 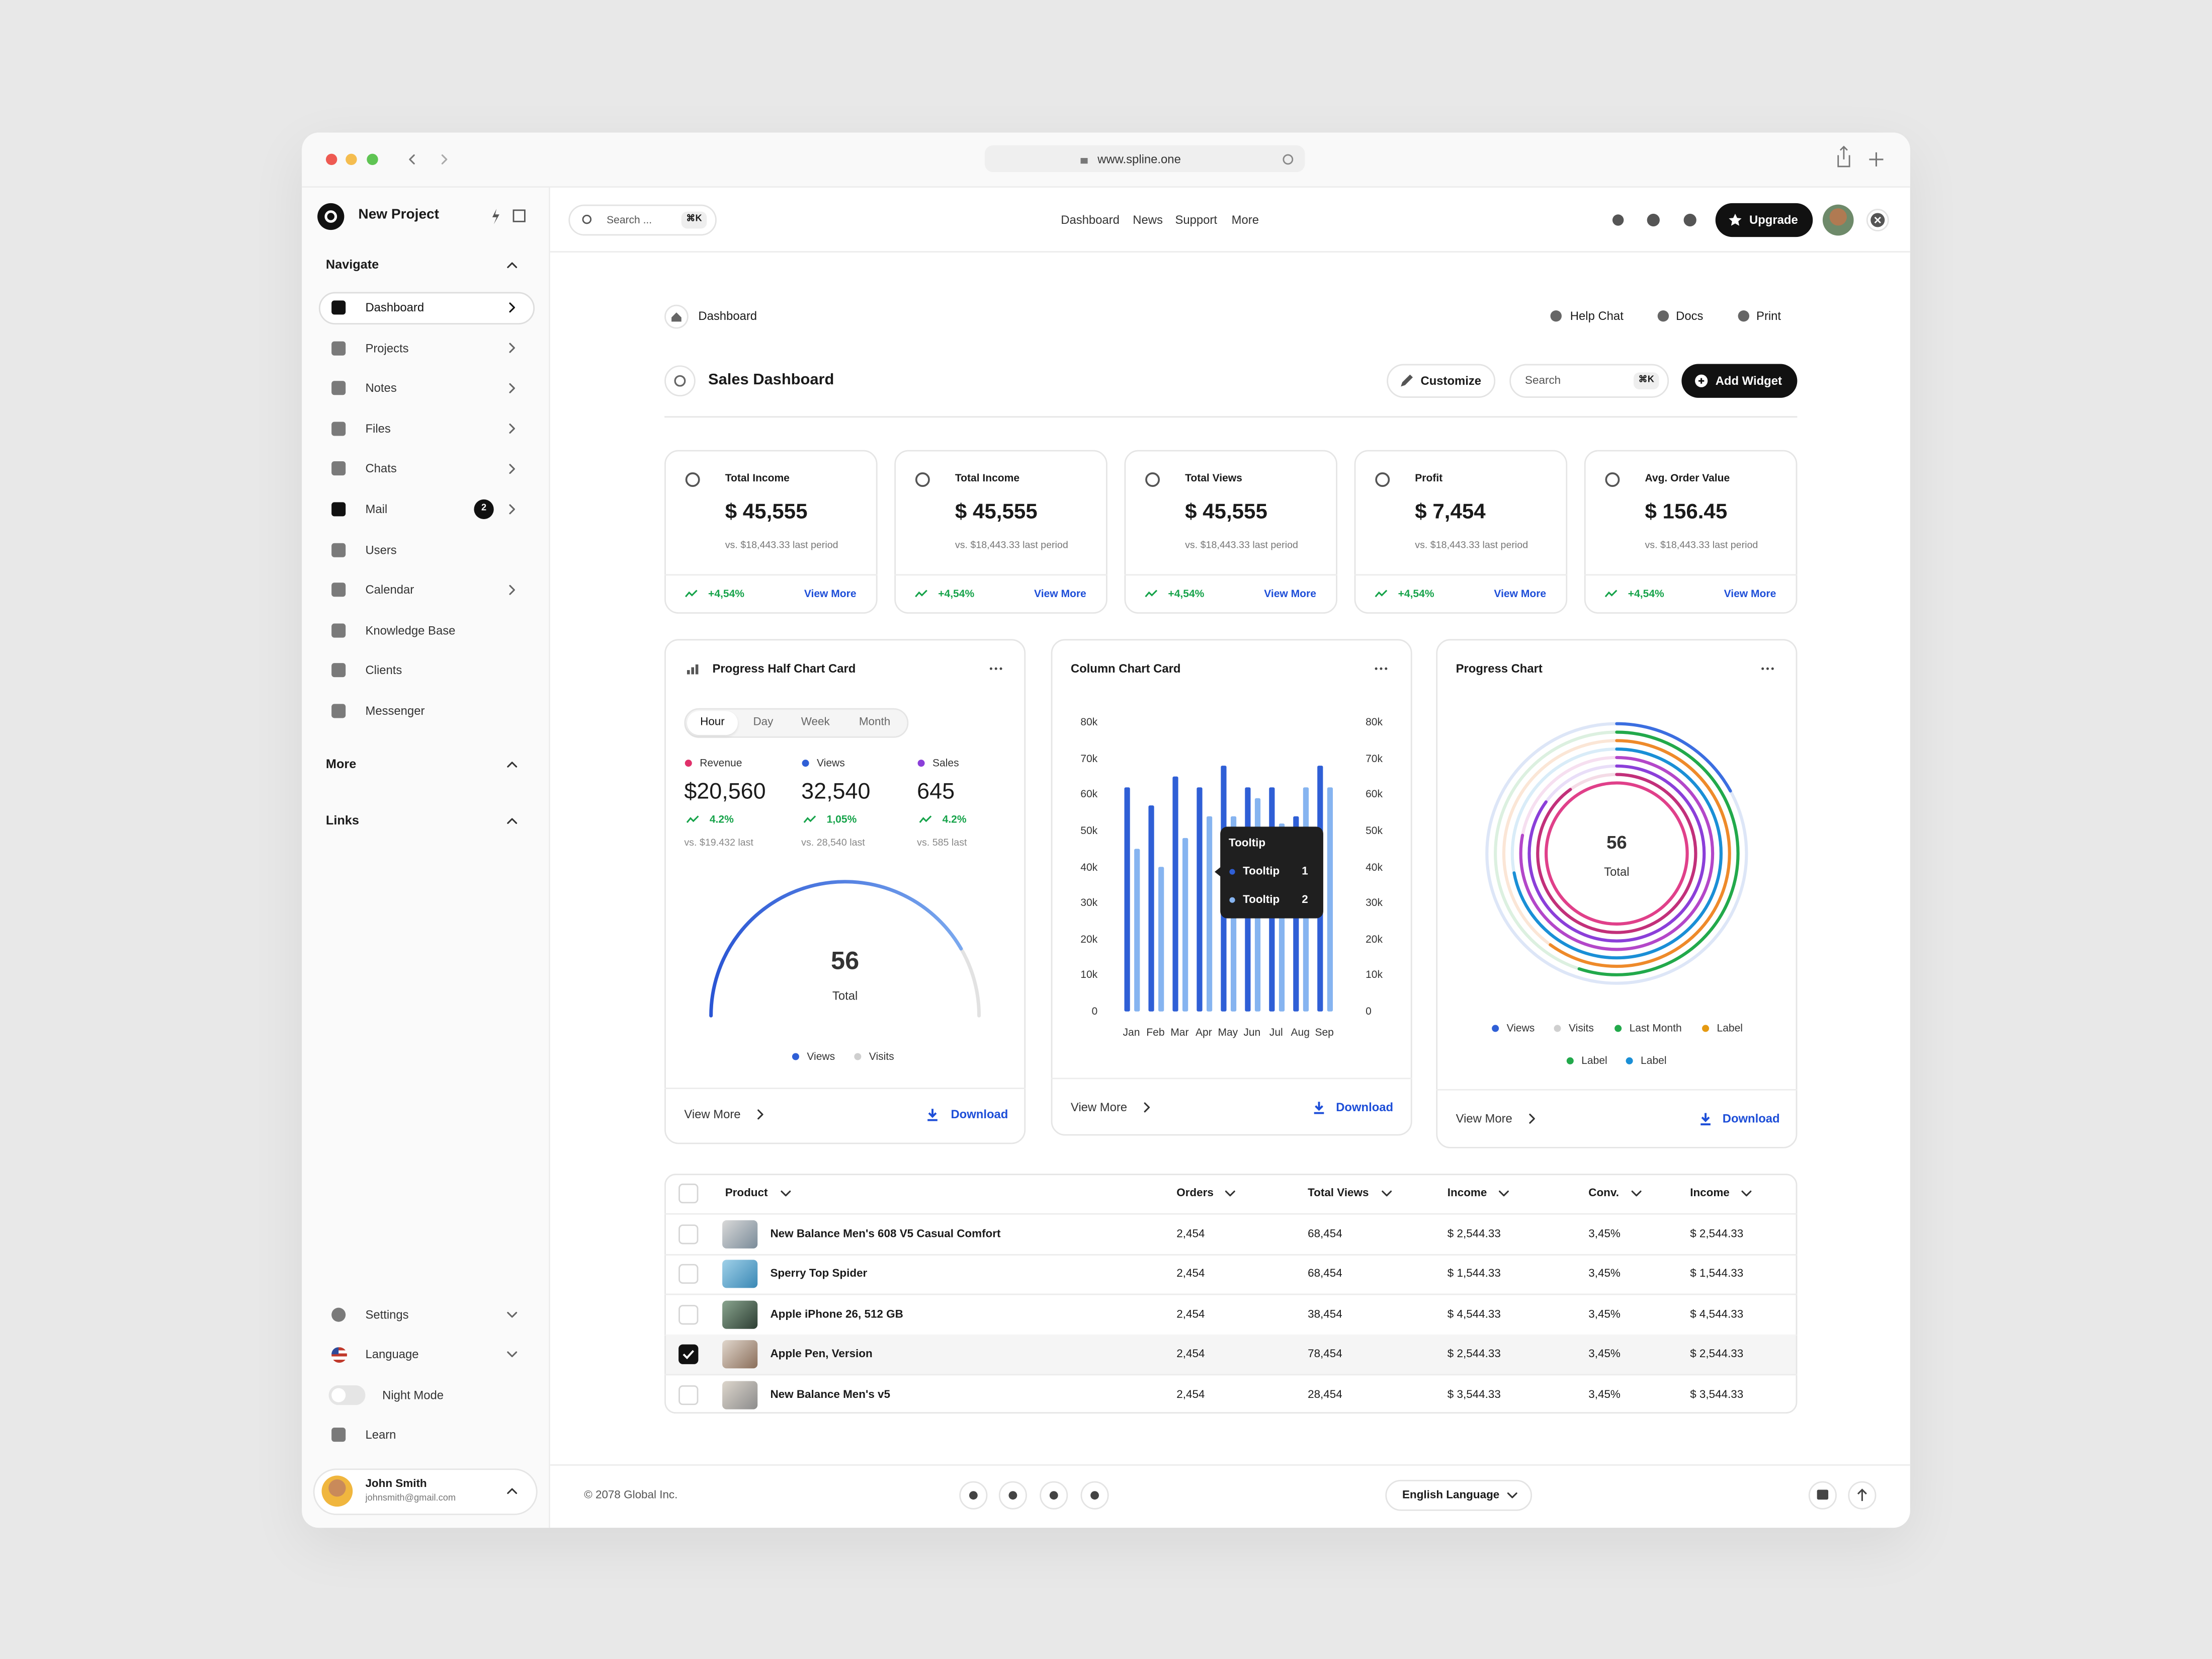 I want to click on tab: Month, so click(x=875, y=721).